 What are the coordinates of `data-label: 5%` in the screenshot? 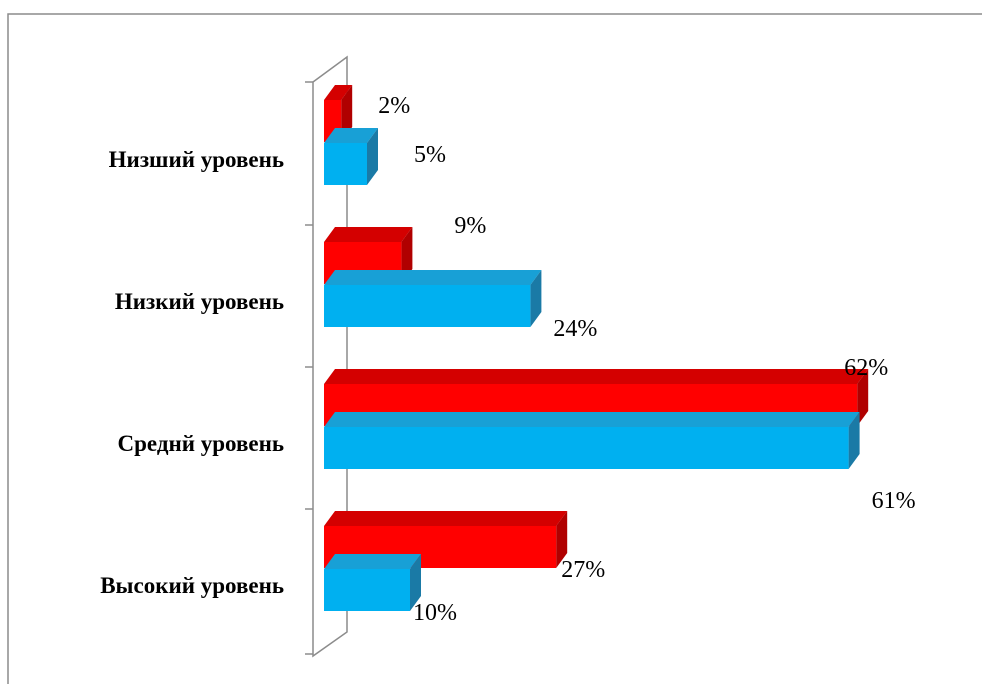 It's located at (430, 155).